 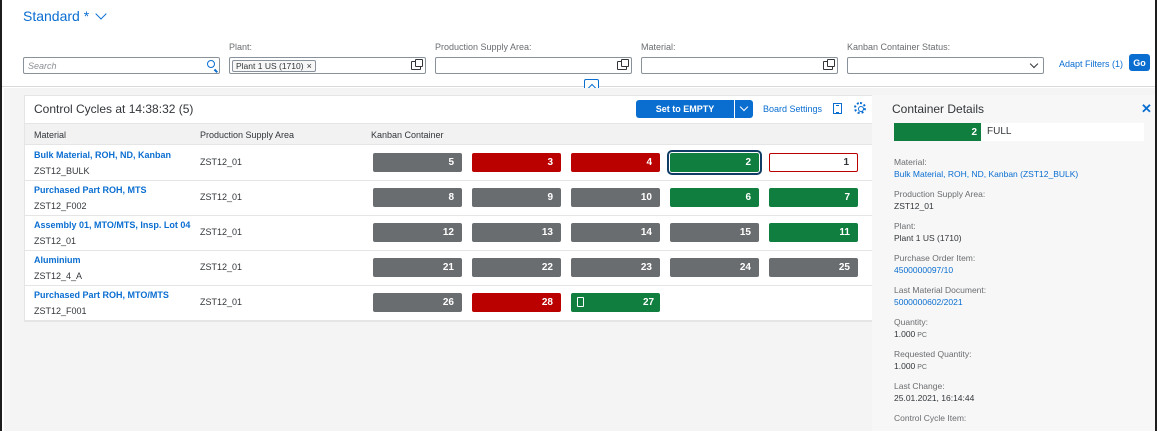 I want to click on detail-value-text: 25.01.2021, 16:14:44, so click(x=934, y=398).